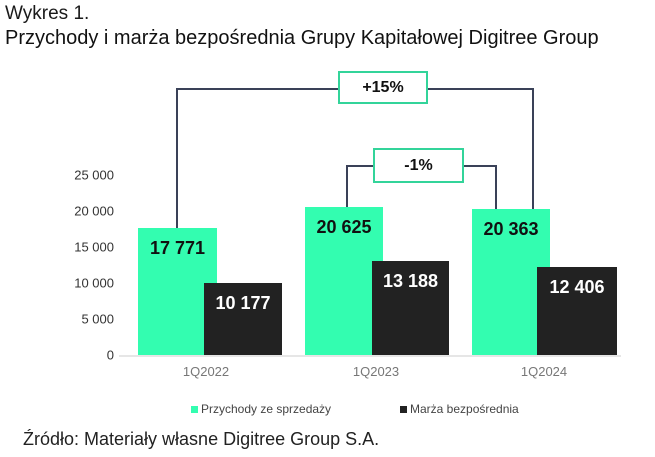 This screenshot has height=457, width=655. Describe the element at coordinates (511, 229) in the screenshot. I see `bar-value-label: 20 363` at that location.